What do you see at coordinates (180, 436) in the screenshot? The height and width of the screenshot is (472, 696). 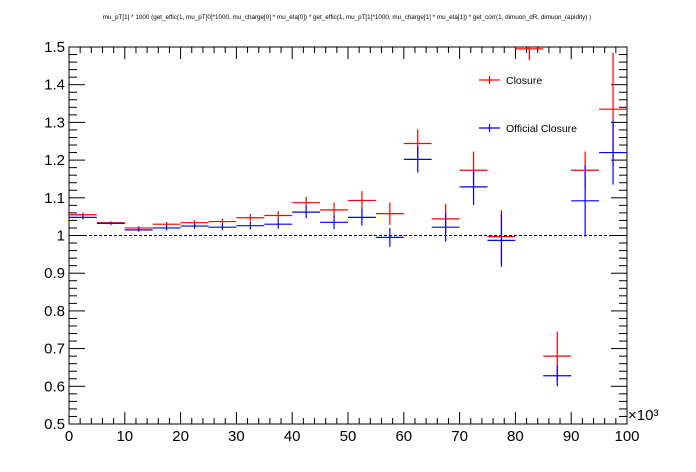 I see `x-tick-label: 20` at bounding box center [180, 436].